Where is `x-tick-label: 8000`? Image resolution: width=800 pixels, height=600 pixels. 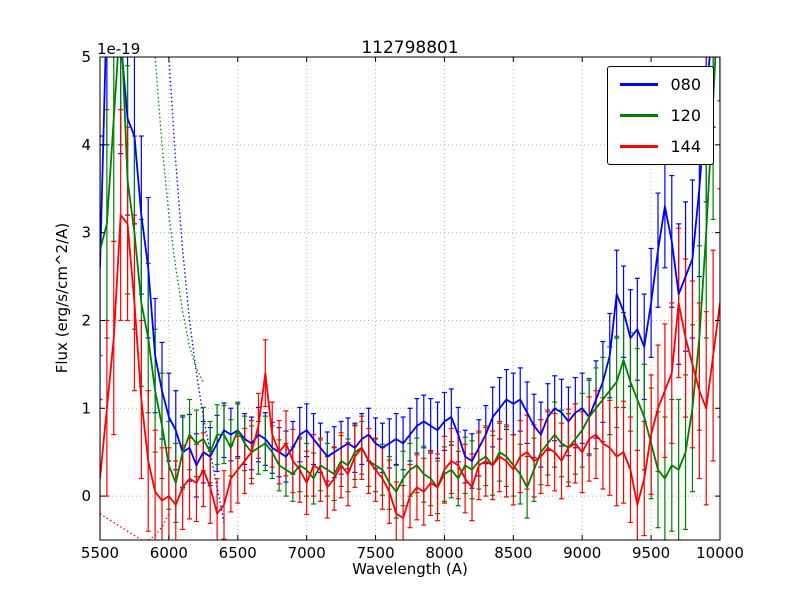 x-tick-label: 8000 is located at coordinates (444, 553).